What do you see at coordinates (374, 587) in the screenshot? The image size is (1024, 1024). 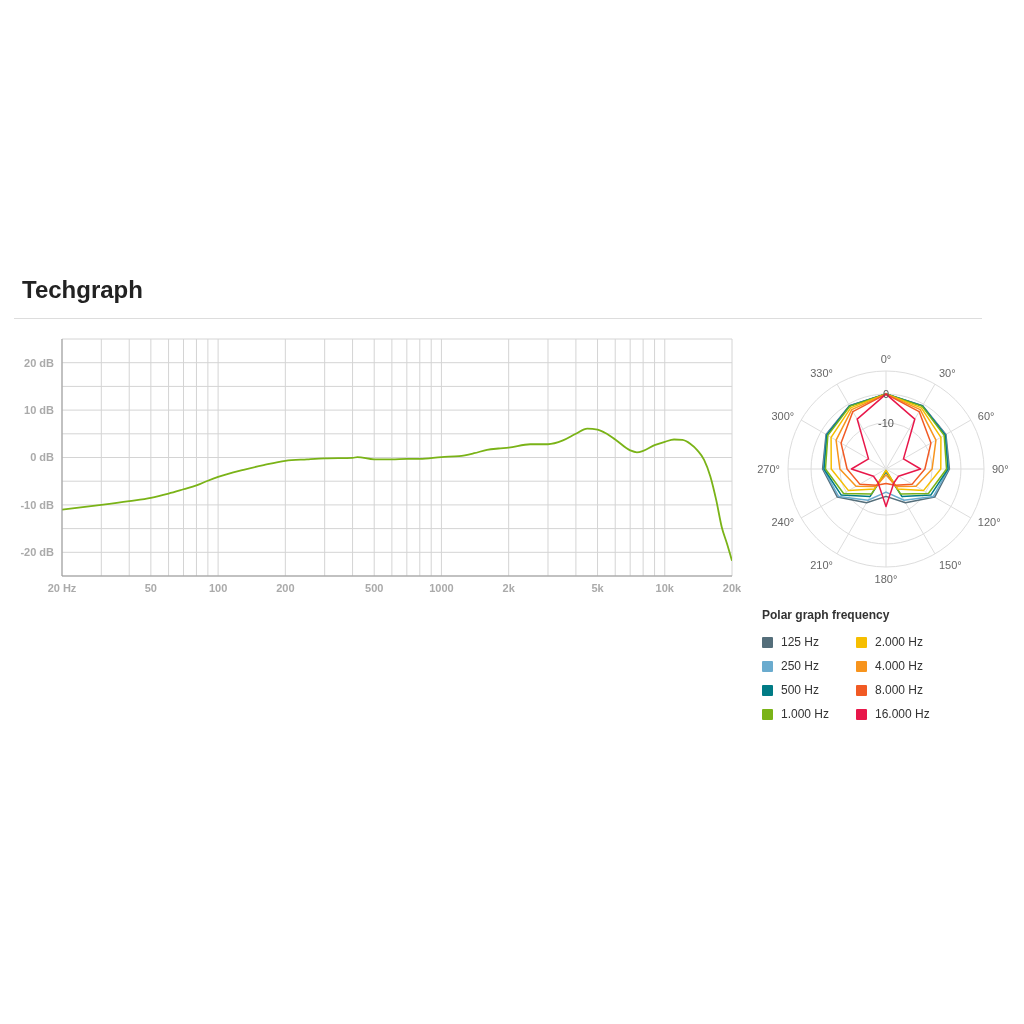 I see `x-tick-label: 500` at bounding box center [374, 587].